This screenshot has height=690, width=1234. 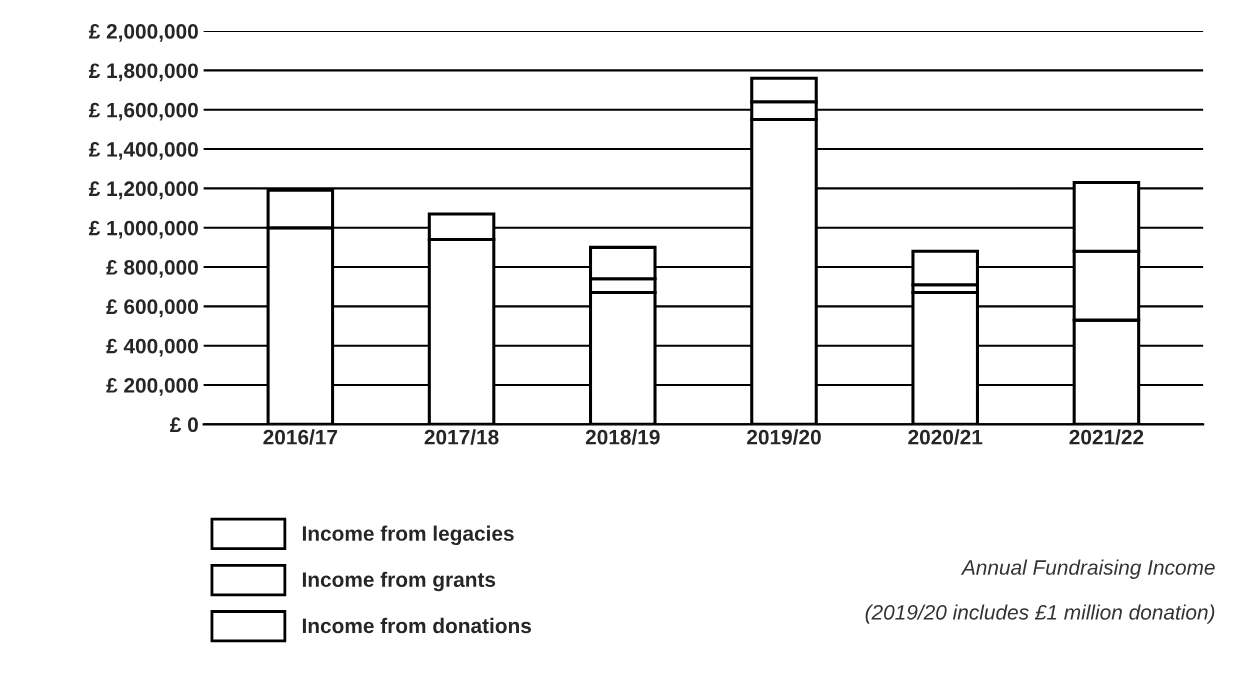 I want to click on y-tick-label: £ 400,000, so click(x=152, y=347).